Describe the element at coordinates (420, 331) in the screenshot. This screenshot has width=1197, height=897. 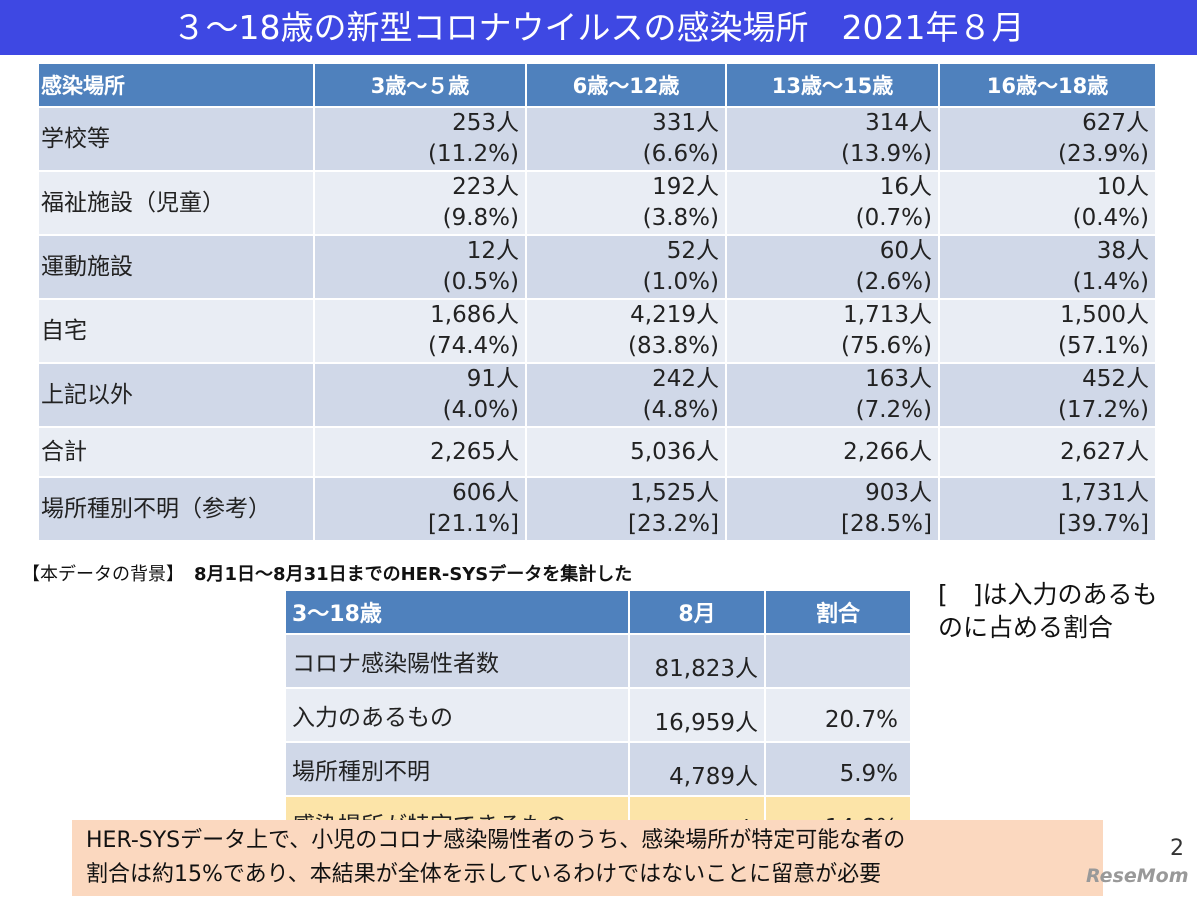
I see `value-cell: 1,686人 (74.4%)` at that location.